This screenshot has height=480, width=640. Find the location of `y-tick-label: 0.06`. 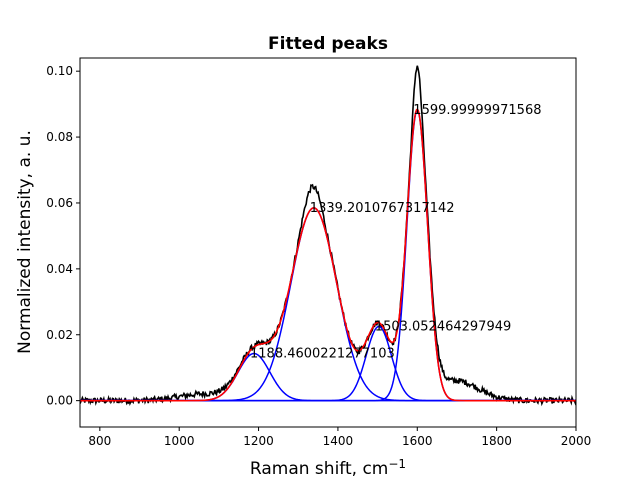

y-tick-label: 0.06 is located at coordinates (59, 203).